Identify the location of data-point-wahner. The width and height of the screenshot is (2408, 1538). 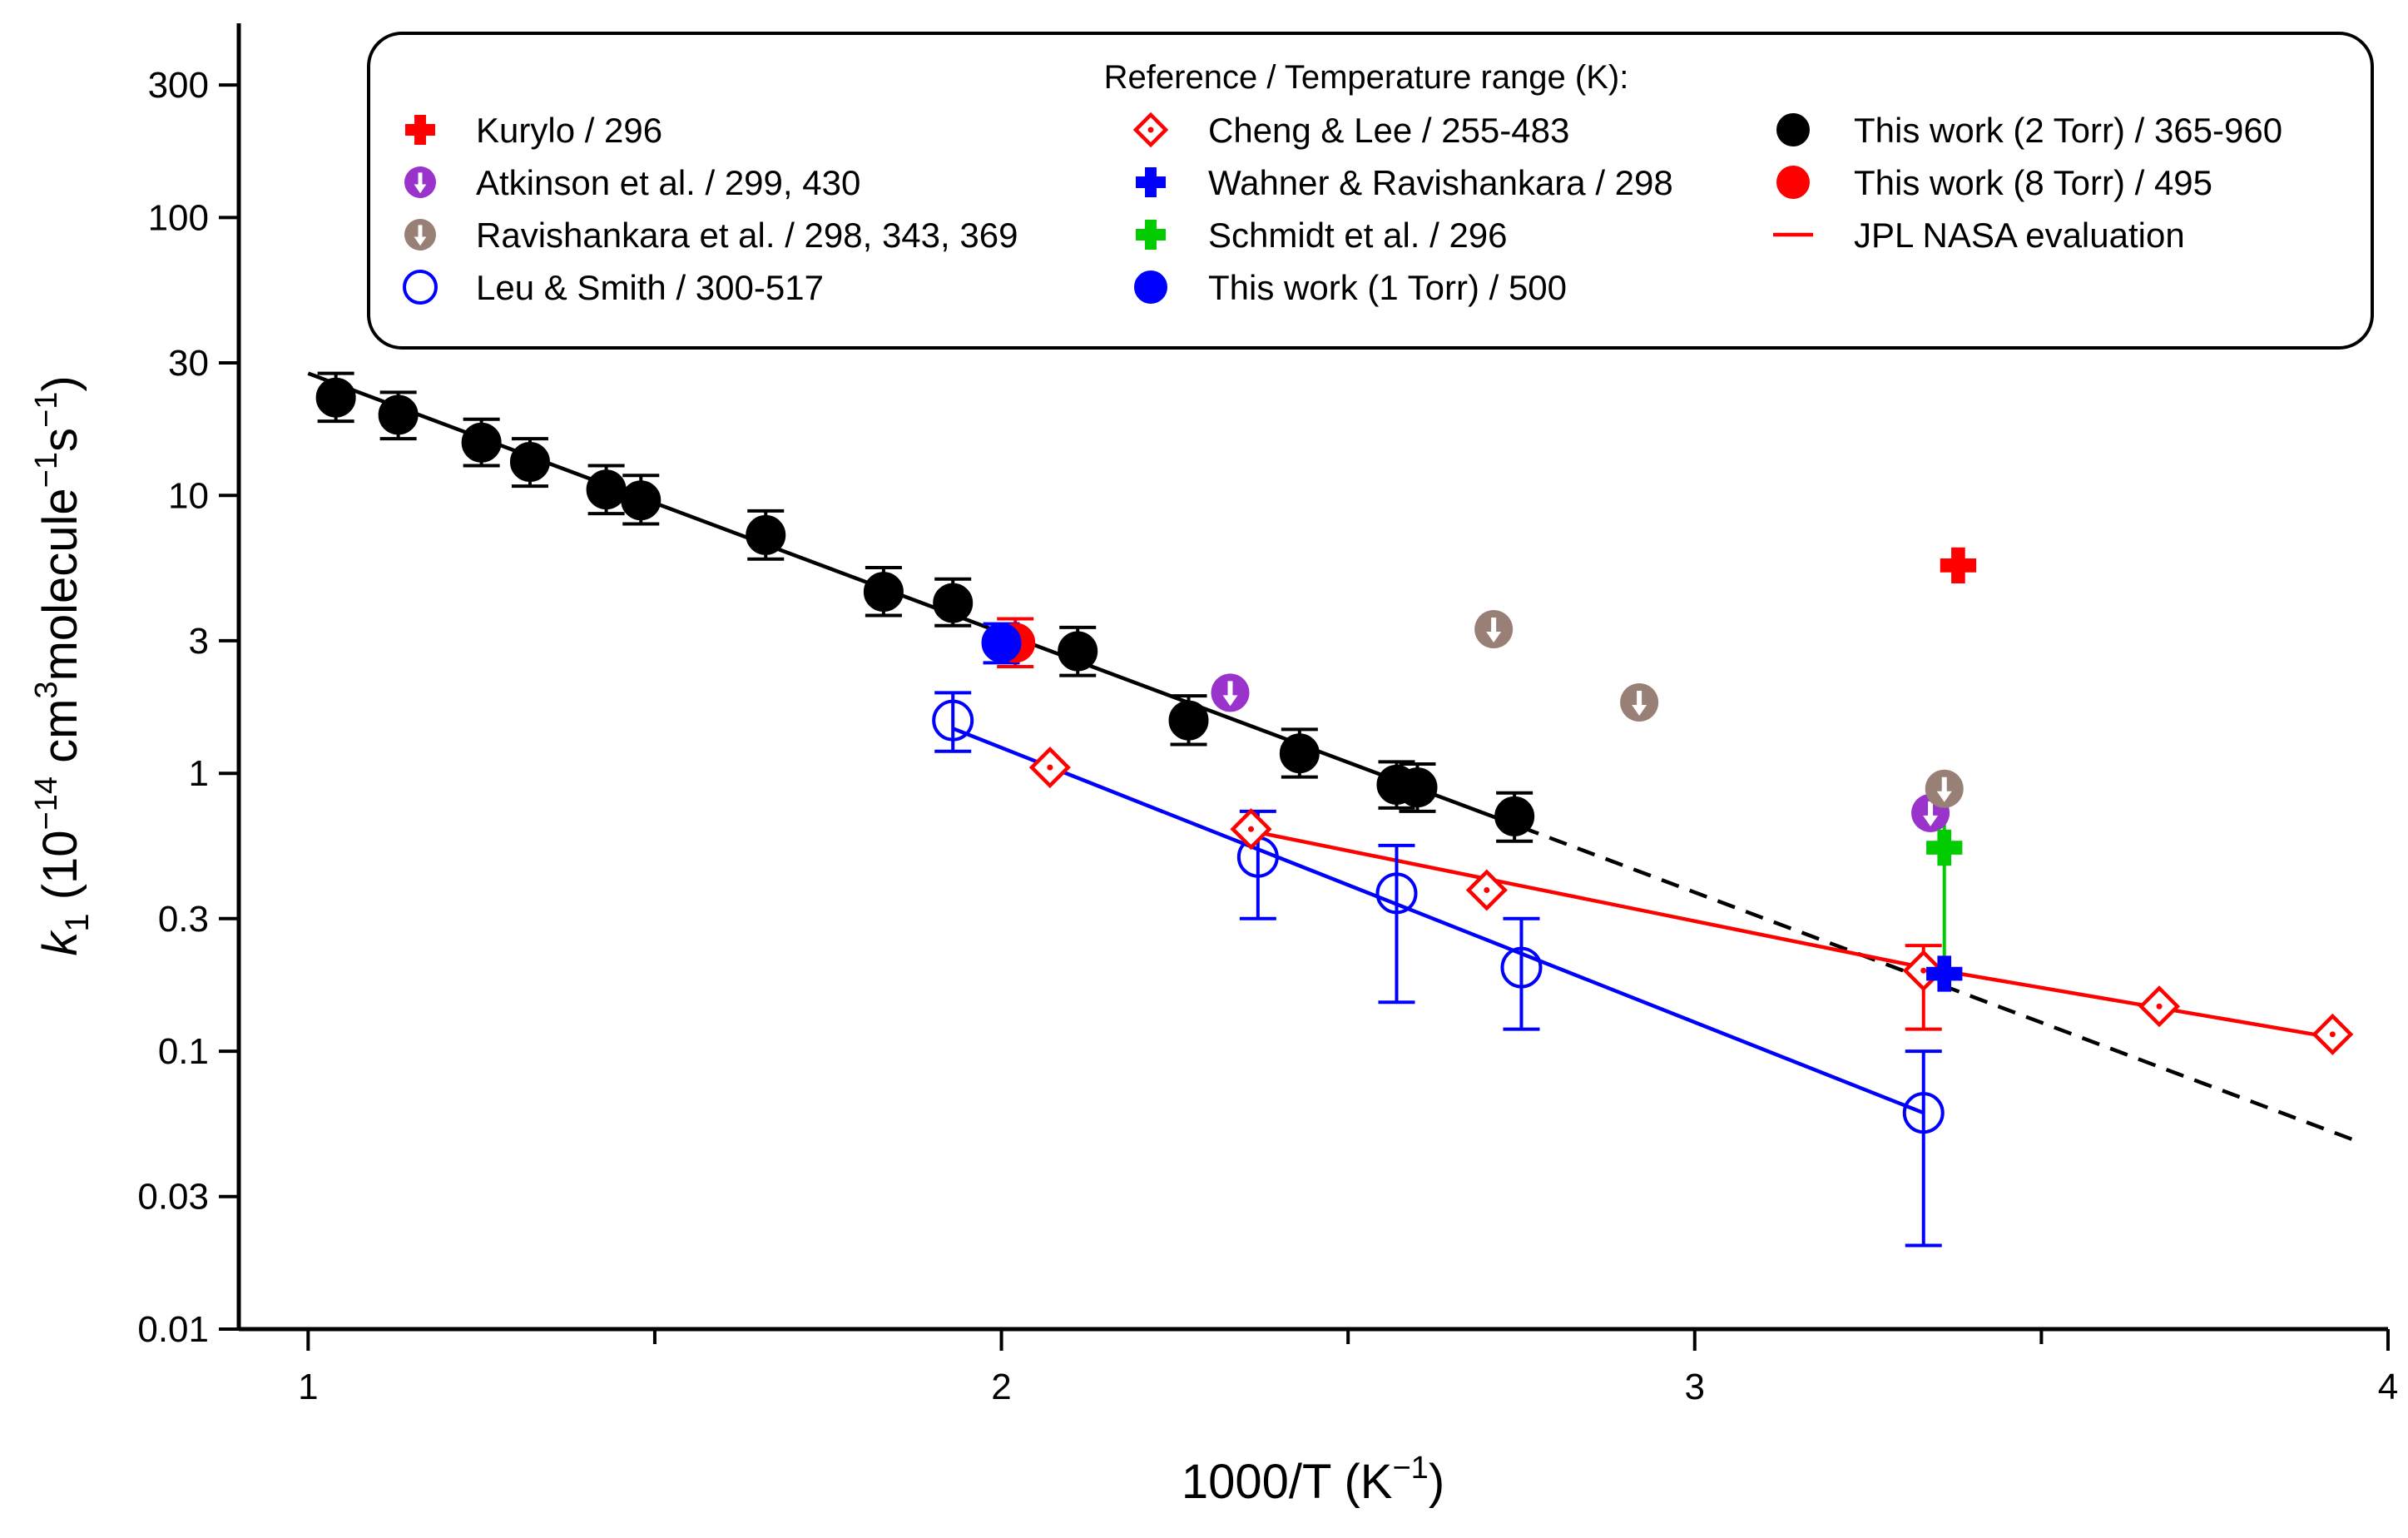
(1945, 973).